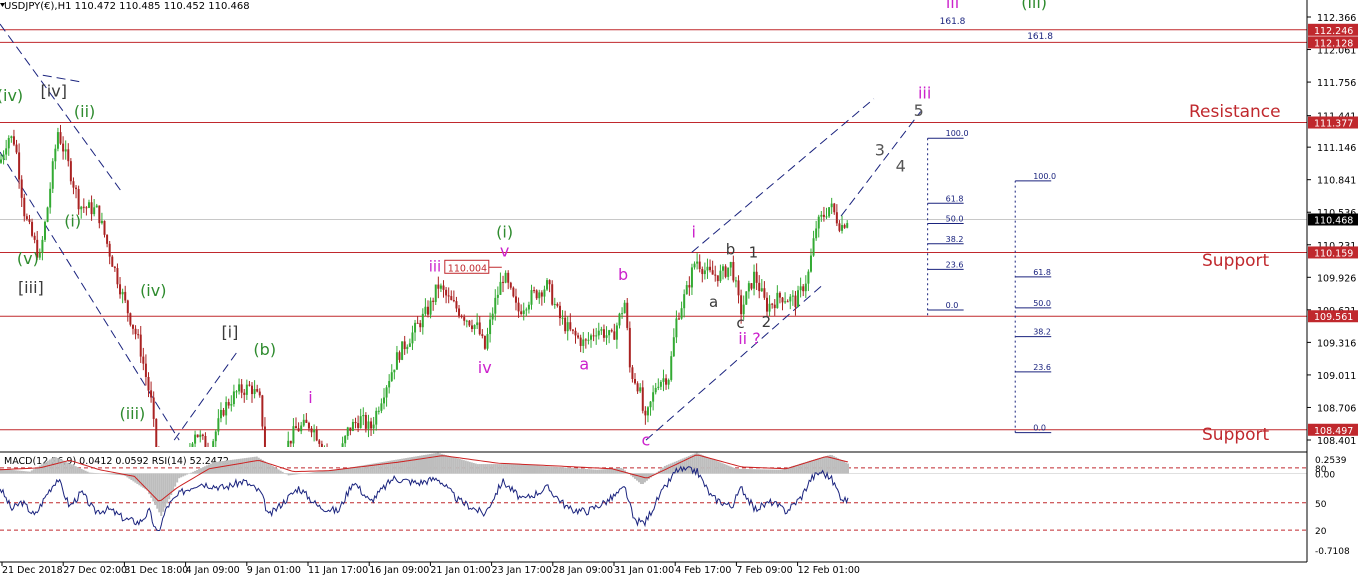 The height and width of the screenshot is (584, 1359). Describe the element at coordinates (955, 264) in the screenshot. I see `fib-level-label: 23.6` at that location.